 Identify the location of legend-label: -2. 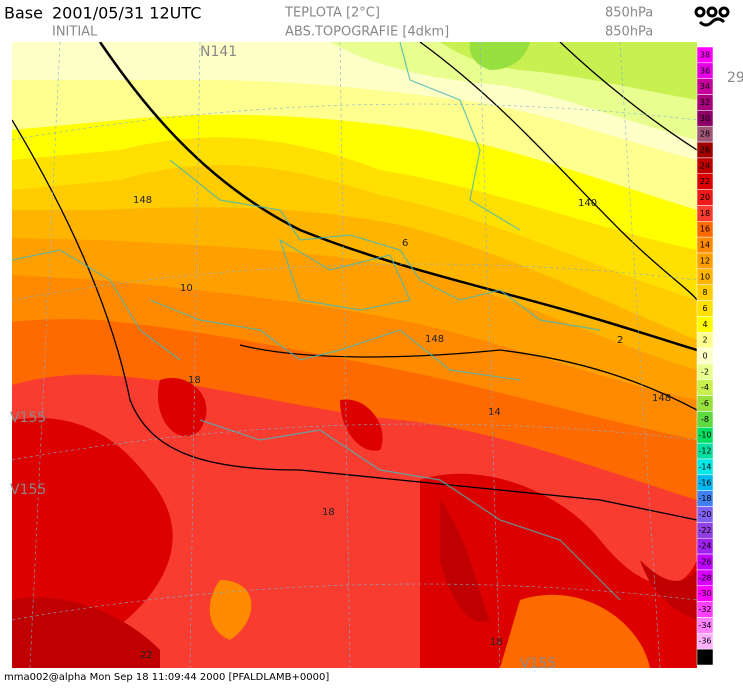
(705, 371).